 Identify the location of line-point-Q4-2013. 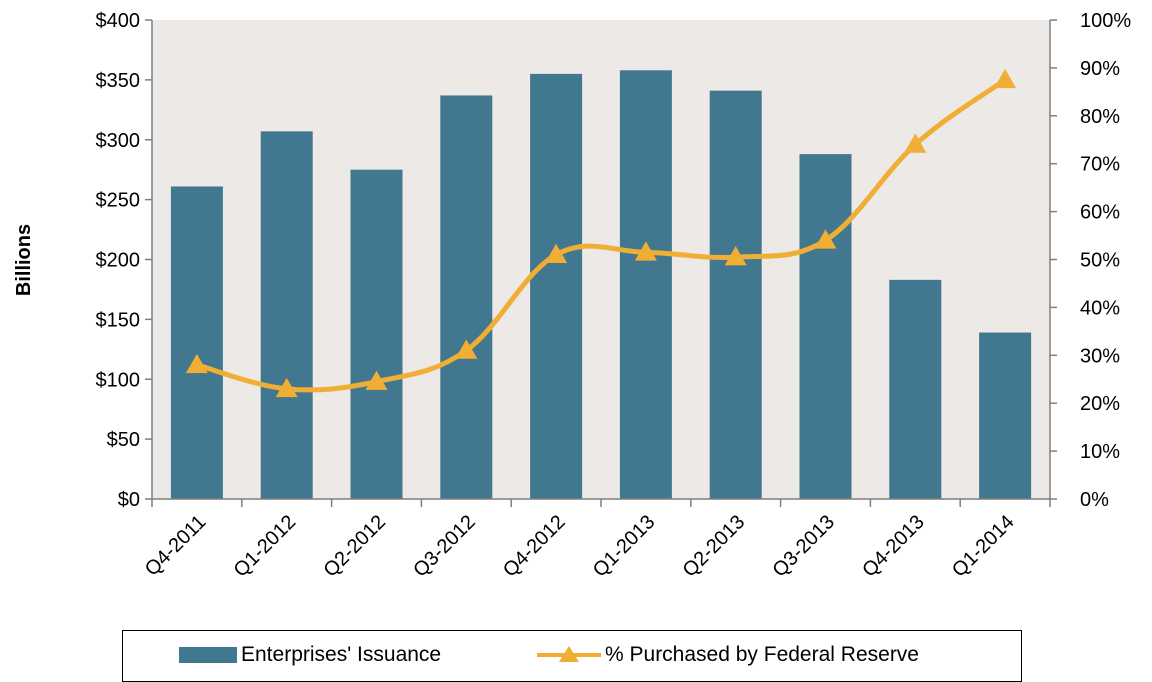
(915, 143).